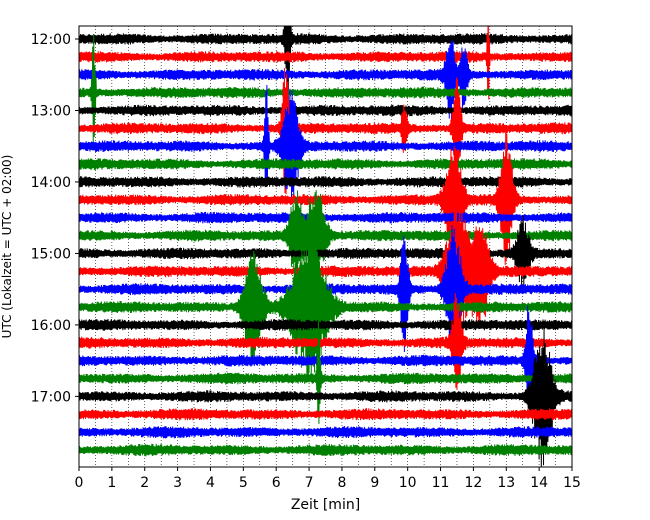  Describe the element at coordinates (243, 483) in the screenshot. I see `x-tick-label: 5` at that location.